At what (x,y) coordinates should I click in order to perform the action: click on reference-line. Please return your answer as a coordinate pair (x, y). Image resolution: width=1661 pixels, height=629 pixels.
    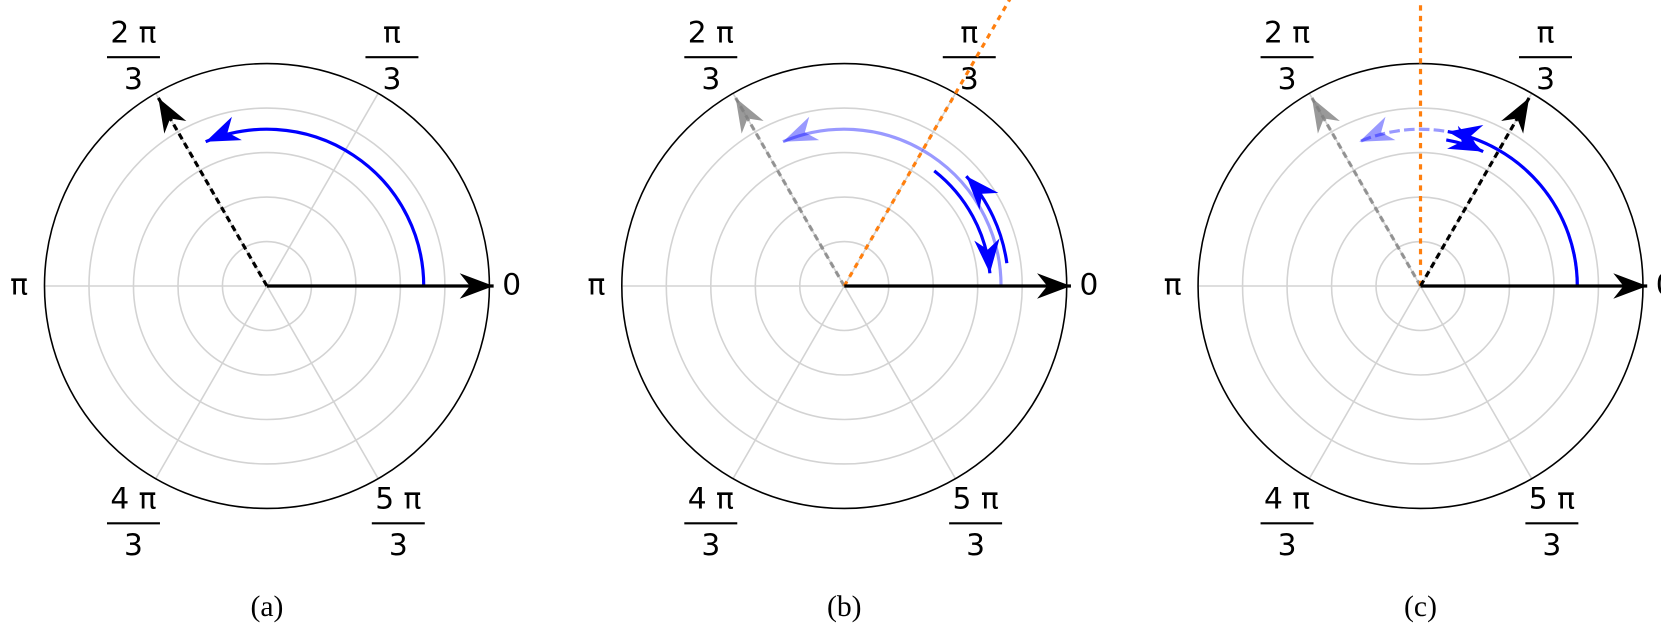
    Looking at the image, I should click on (927, 143).